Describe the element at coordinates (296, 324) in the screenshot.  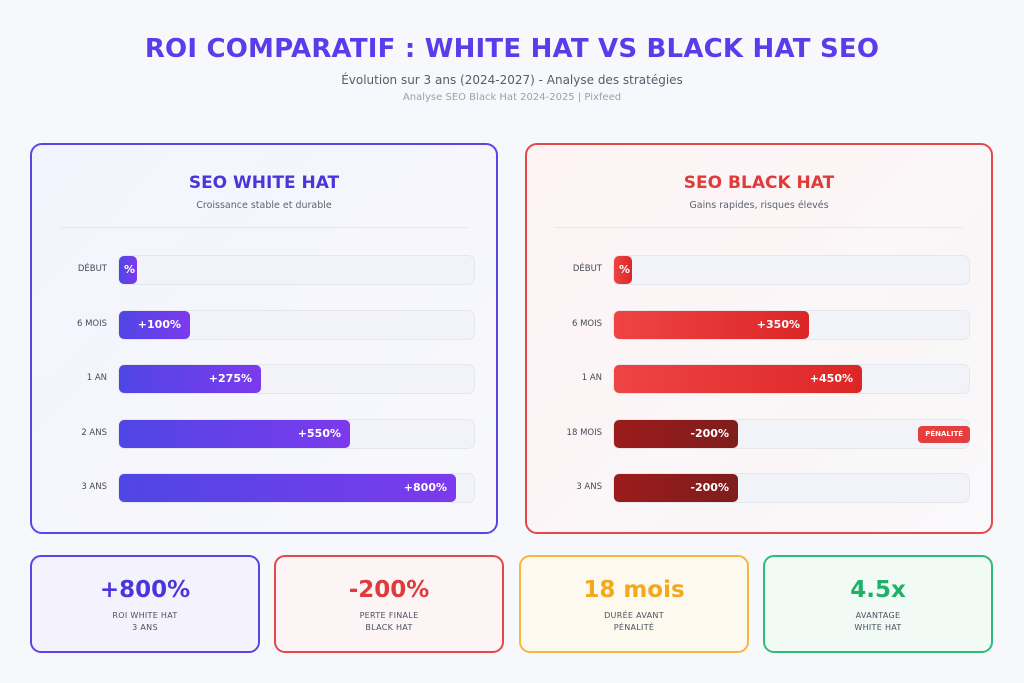
I see `bar-track: +100%` at that location.